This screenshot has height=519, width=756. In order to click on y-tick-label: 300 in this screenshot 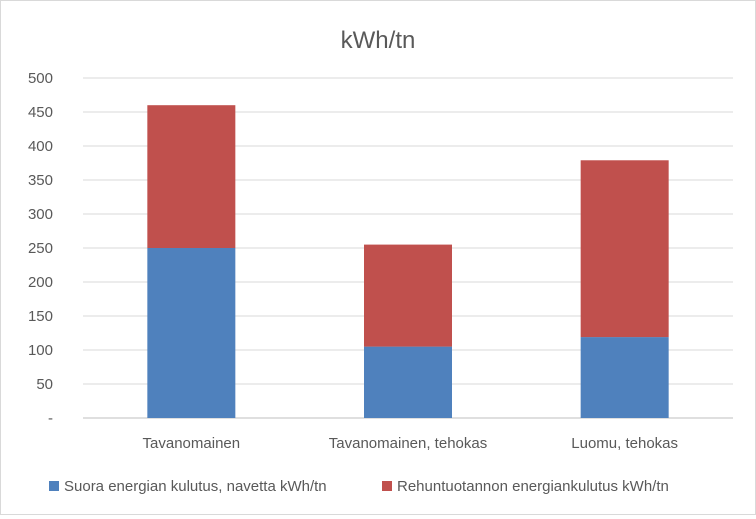, I will do `click(40, 214)`.